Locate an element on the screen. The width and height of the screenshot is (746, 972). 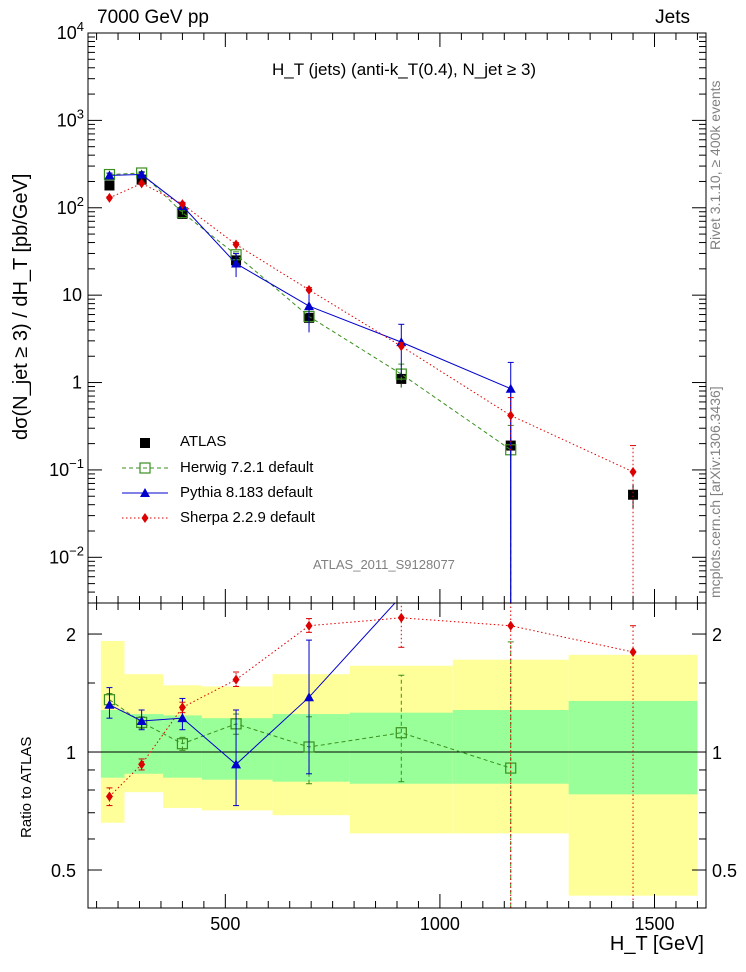
analysis-id: ATLAS_2011_S9128077 is located at coordinates (384, 564).